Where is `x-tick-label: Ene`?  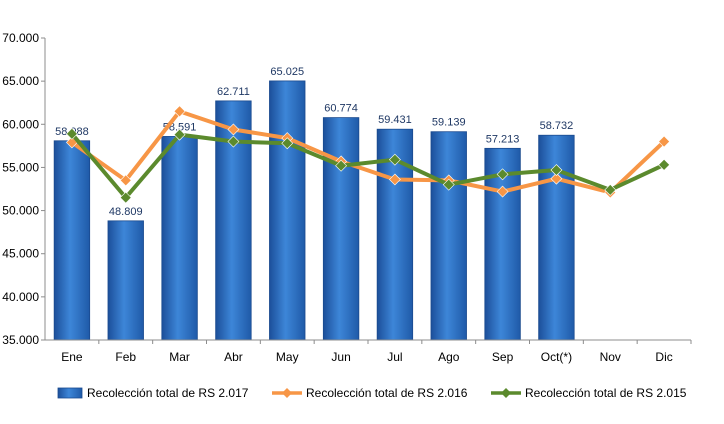 x-tick-label: Ene is located at coordinates (72, 357).